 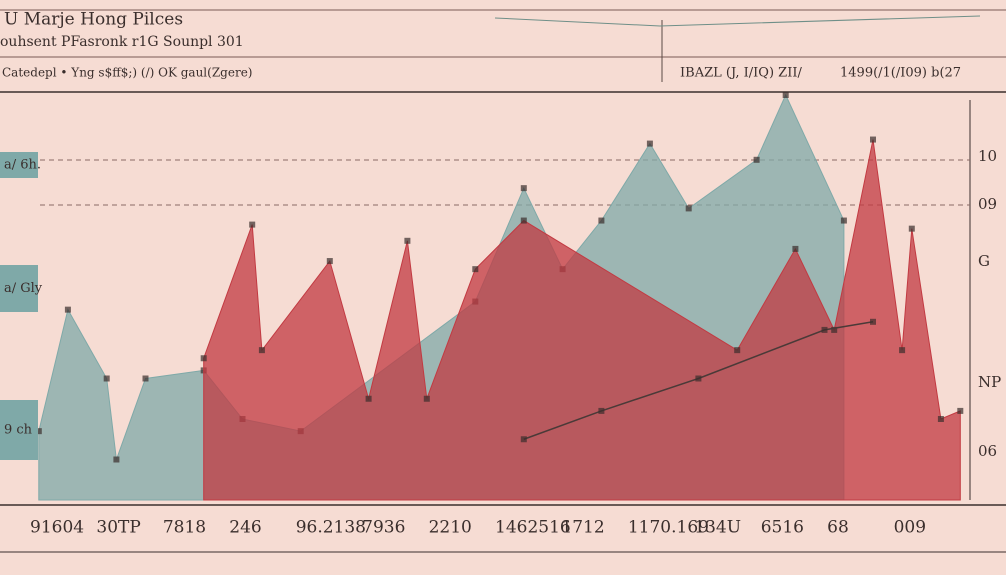 I want to click on header-text: IBAZL (J, I/IQ) ZII/, so click(x=741, y=73).